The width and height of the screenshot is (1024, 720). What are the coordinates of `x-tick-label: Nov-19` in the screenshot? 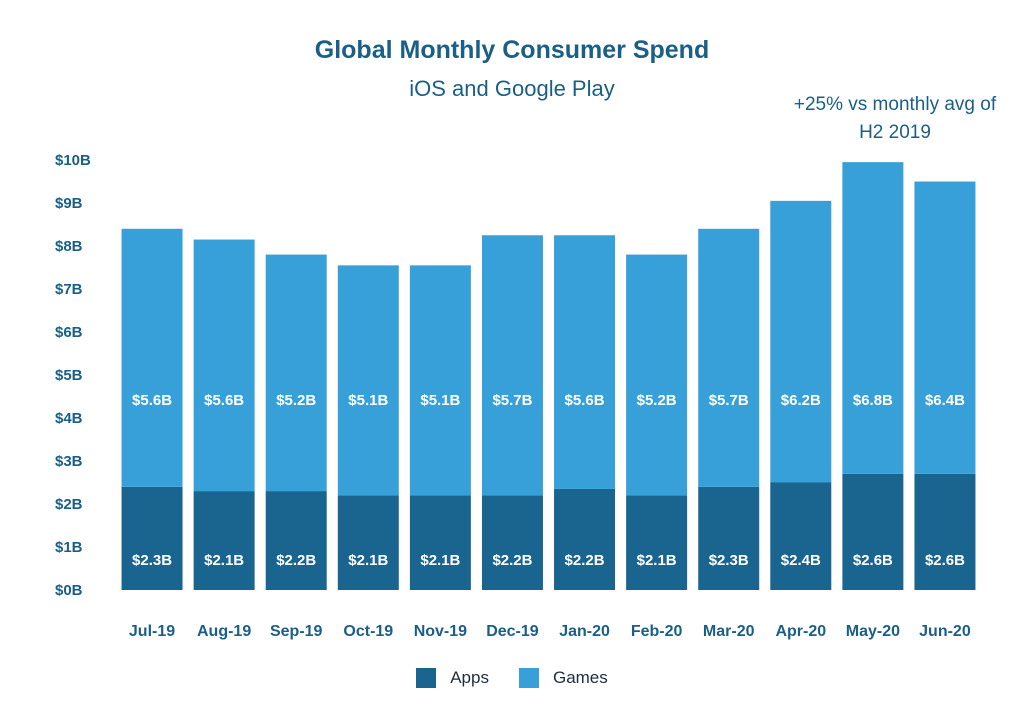 It's located at (440, 631).